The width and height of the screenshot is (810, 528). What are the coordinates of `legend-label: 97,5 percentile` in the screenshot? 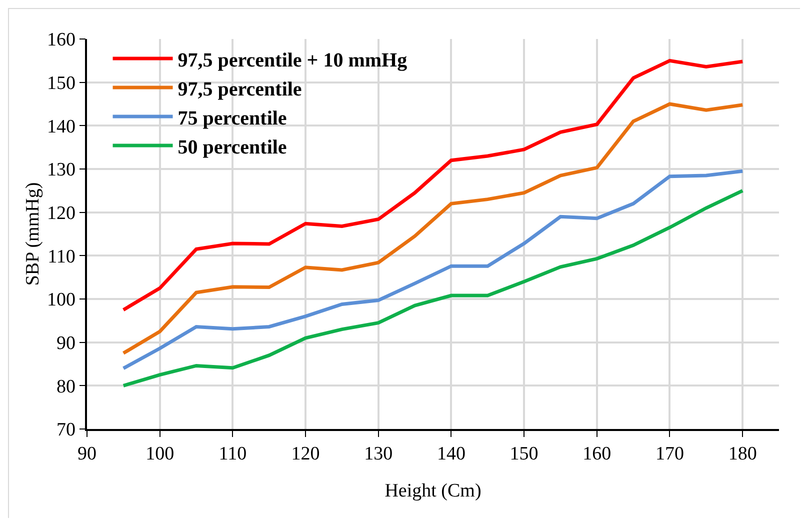 It's located at (240, 89).